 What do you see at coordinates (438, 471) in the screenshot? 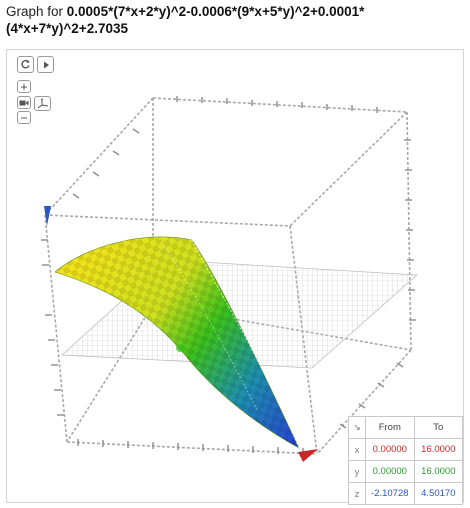
I see `y-to-value: 16.0000` at bounding box center [438, 471].